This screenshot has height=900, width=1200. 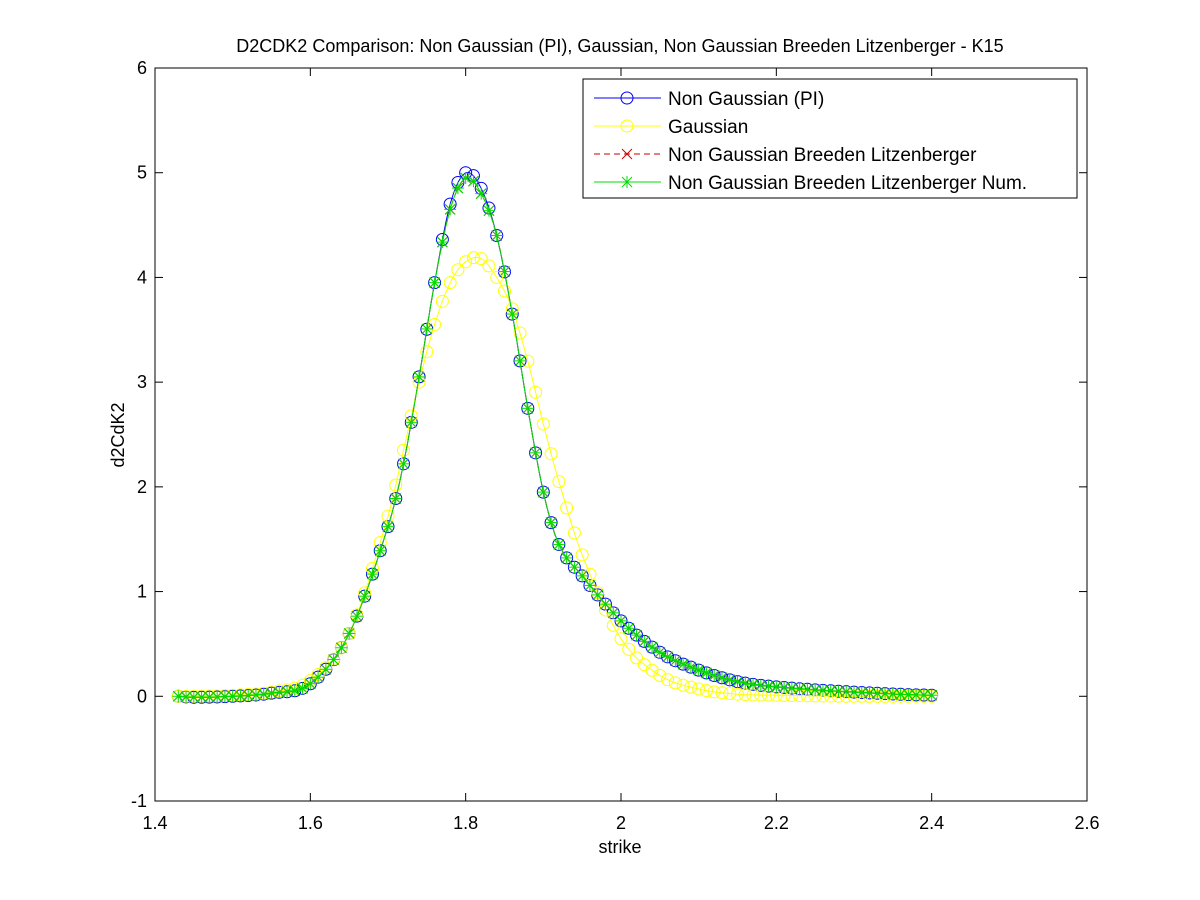 What do you see at coordinates (118, 434) in the screenshot?
I see `y-axis-label: d2CdK2` at bounding box center [118, 434].